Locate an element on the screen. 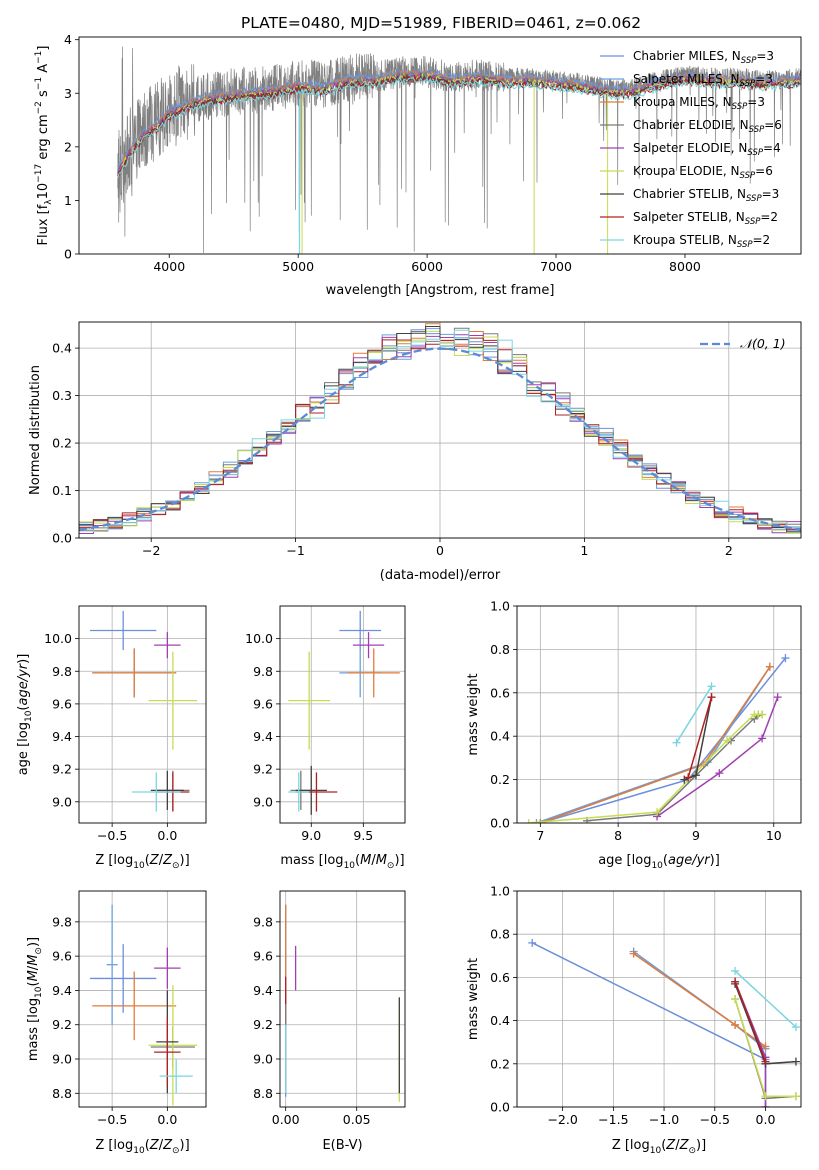 This screenshot has height=1170, width=819. x-tick-label: −1.5 is located at coordinates (613, 1119).